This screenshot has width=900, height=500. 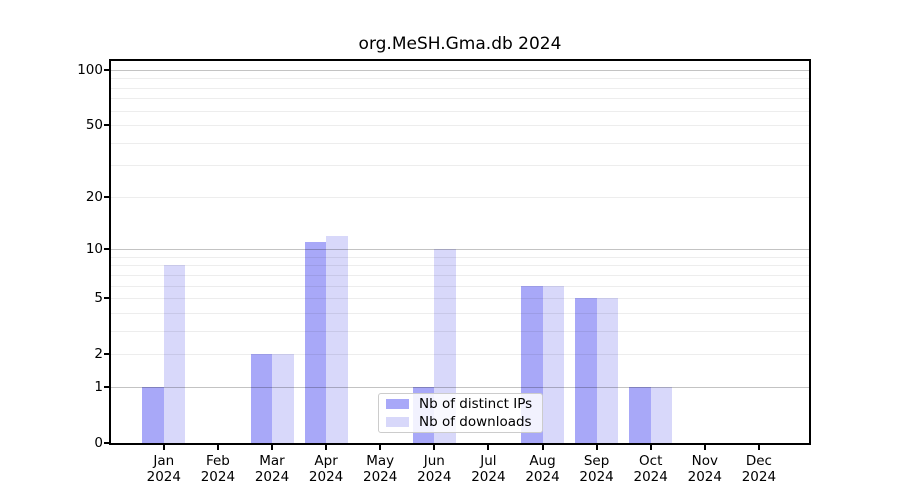 I want to click on legend-swatch-downloads, so click(x=397, y=422).